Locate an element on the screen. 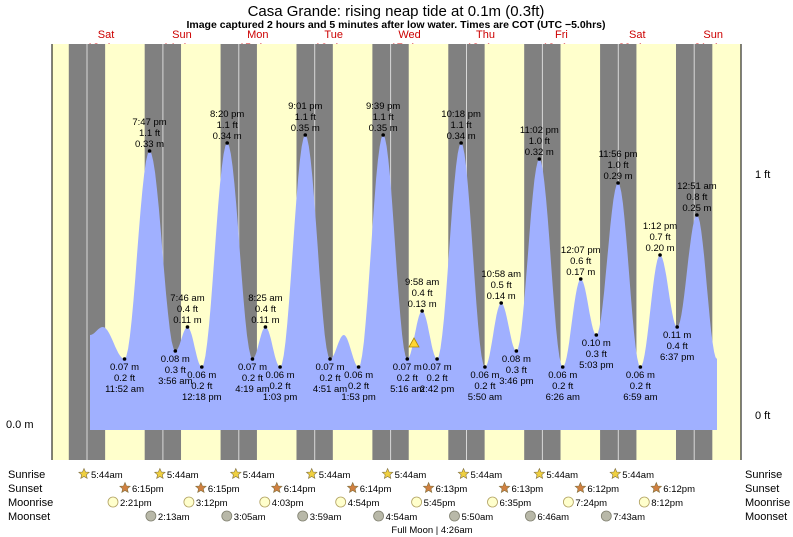 The height and width of the screenshot is (537, 793). extreme-feet-label: 1.1 ft is located at coordinates (383, 117).